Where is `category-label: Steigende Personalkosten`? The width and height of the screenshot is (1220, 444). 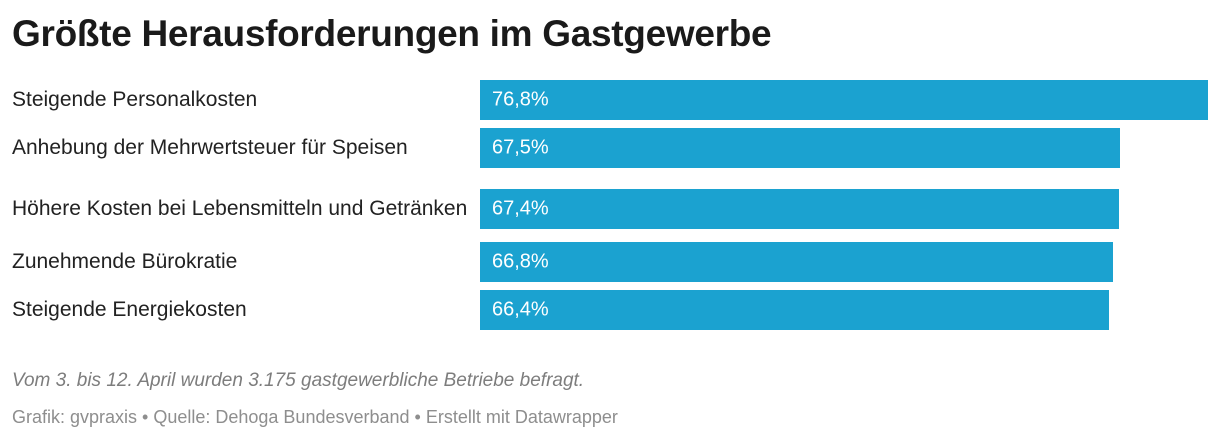
category-label: Steigende Personalkosten is located at coordinates (135, 99).